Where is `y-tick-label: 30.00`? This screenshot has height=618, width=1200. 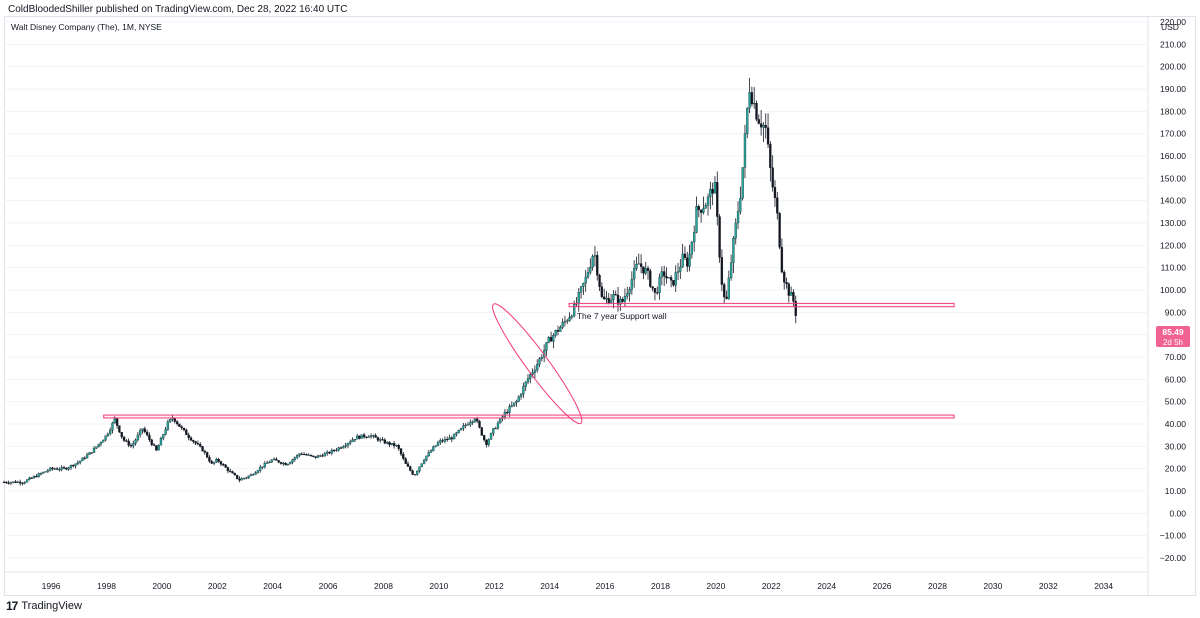 y-tick-label: 30.00 is located at coordinates (1176, 446).